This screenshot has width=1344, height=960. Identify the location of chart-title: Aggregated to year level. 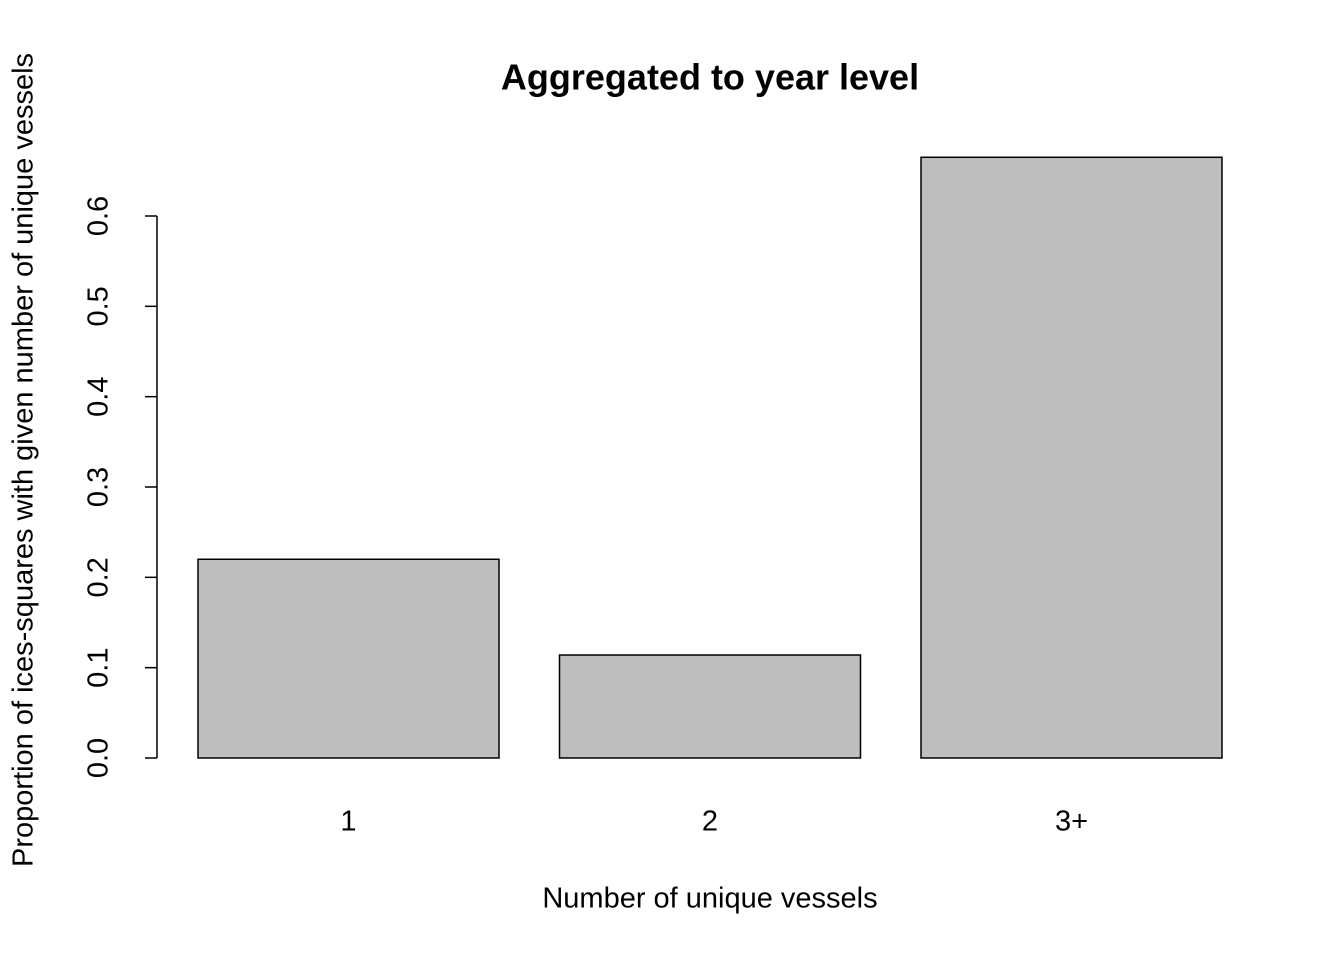
(710, 77).